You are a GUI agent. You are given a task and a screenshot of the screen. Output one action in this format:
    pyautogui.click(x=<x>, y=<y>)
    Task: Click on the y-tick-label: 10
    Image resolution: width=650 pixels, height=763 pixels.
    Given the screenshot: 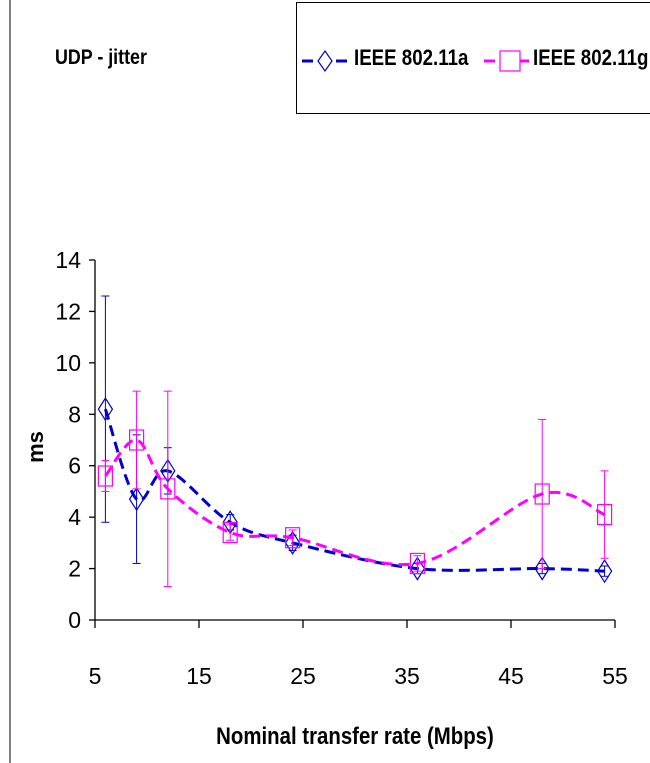 What is the action you would take?
    pyautogui.click(x=68, y=363)
    